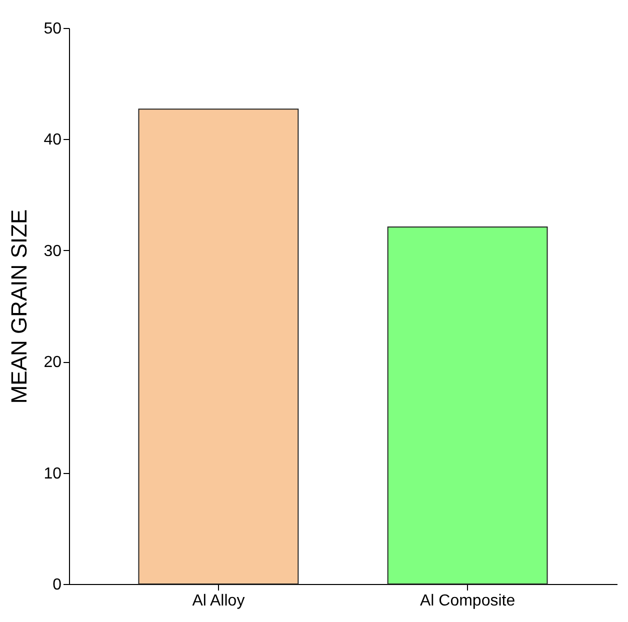 The image size is (628, 622). Describe the element at coordinates (218, 601) in the screenshot. I see `x-tick-label: Al Alloy` at that location.